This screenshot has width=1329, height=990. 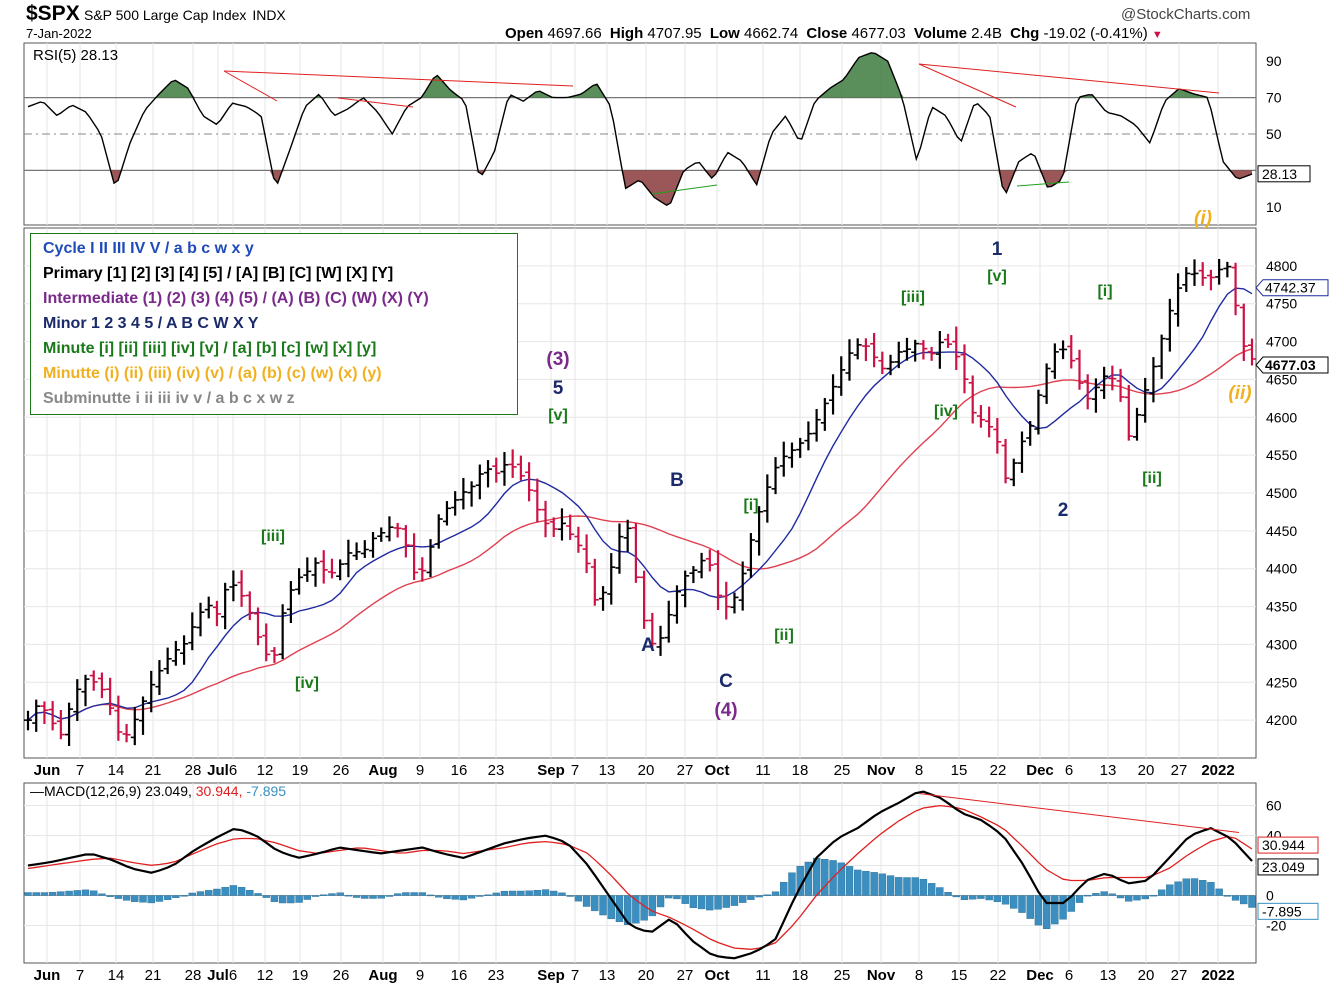 I want to click on price-last-value-text: 4677.03, so click(x=1290, y=365).